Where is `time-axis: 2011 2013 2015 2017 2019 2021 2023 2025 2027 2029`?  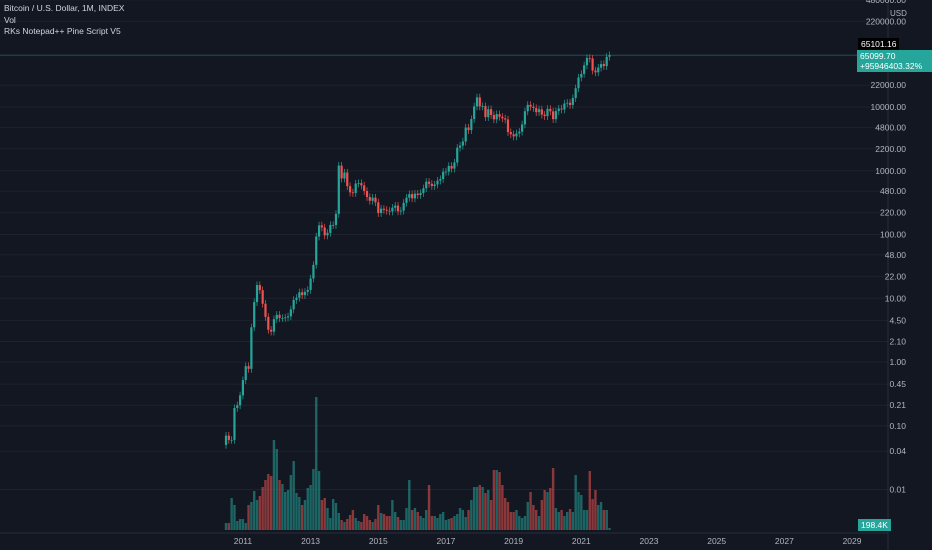
time-axis: 2011 2013 2015 2017 2019 2021 2023 2025 2027 2029 is located at coordinates (548, 541).